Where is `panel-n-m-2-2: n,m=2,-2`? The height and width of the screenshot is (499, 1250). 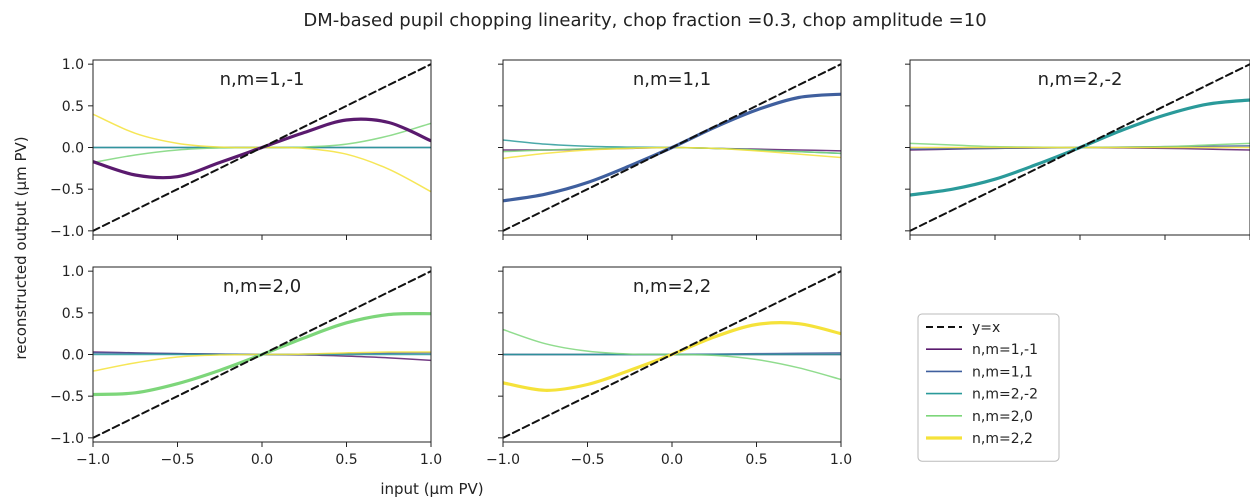
panel-n-m-2-2: n,m=2,-2 is located at coordinates (1077, 149).